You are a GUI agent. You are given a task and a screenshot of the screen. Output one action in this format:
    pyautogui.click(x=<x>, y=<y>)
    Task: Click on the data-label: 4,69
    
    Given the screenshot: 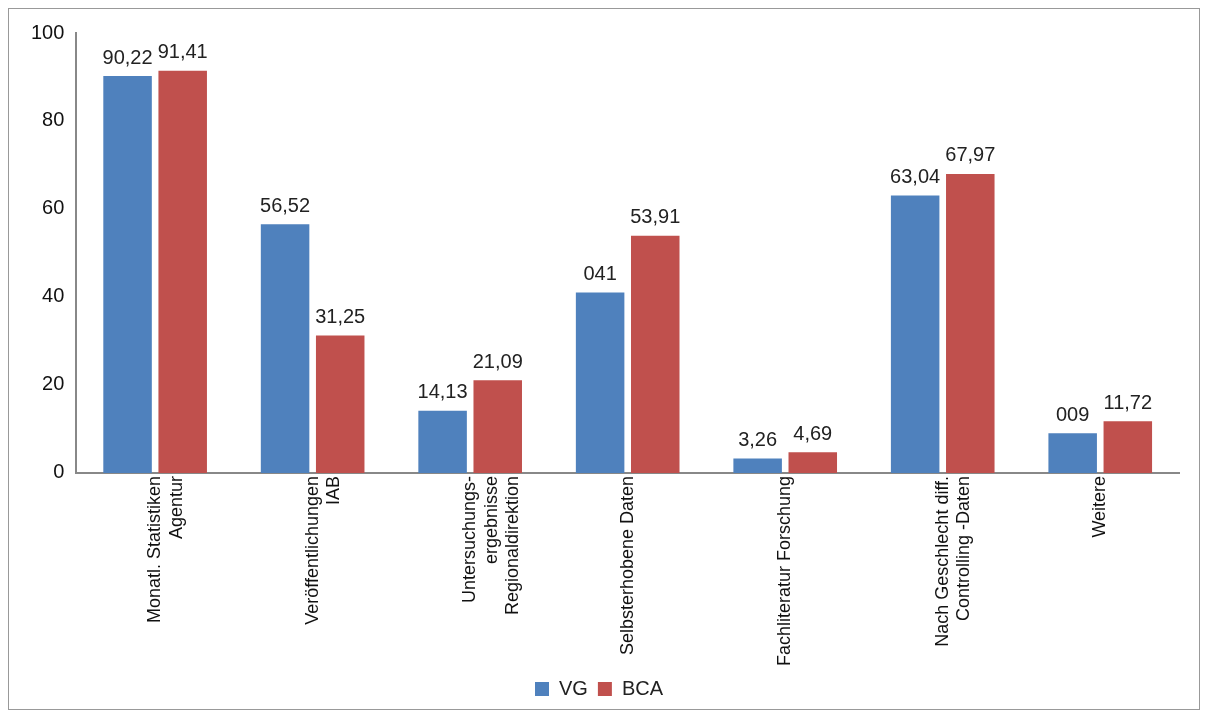 What is the action you would take?
    pyautogui.click(x=813, y=432)
    